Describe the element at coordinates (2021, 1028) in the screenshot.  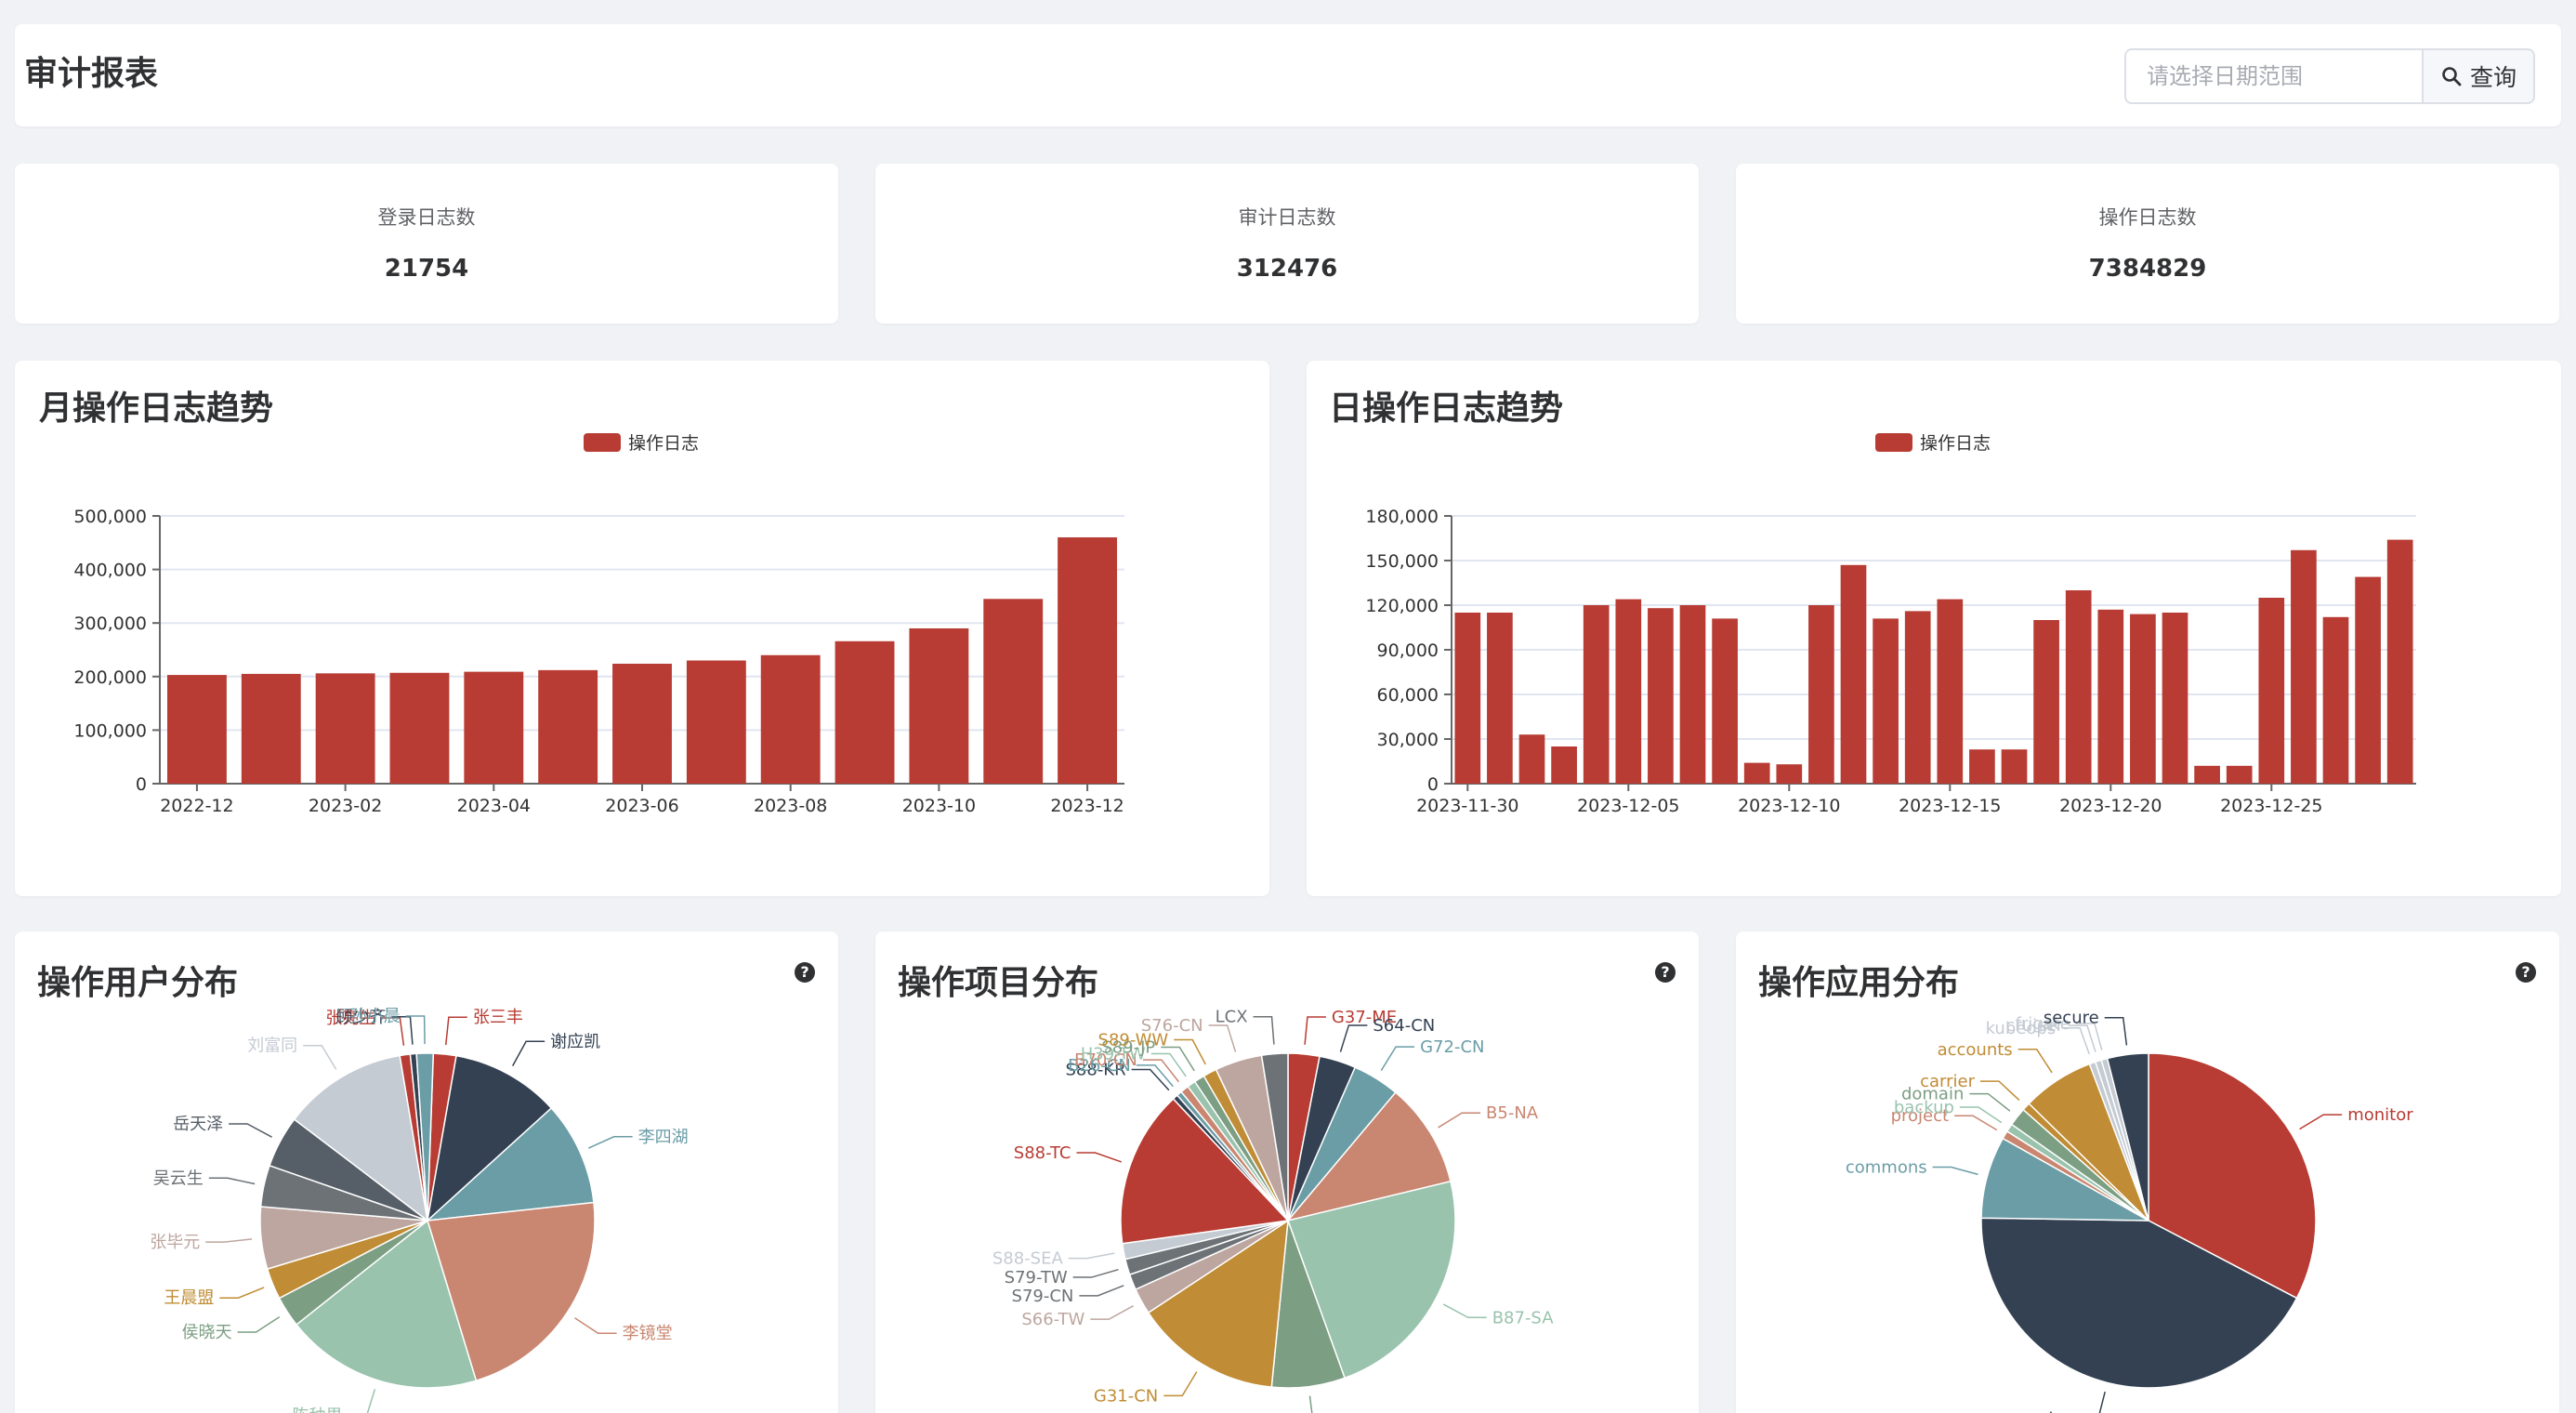
I see `slice-label: kubeops` at that location.